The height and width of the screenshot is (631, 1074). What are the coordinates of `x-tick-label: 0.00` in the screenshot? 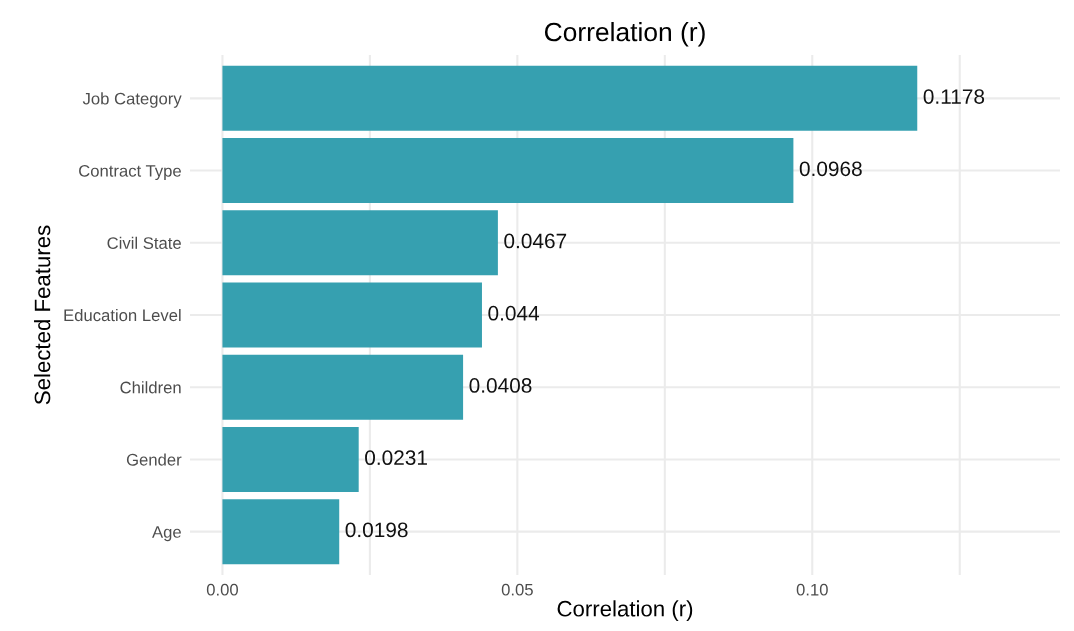 It's located at (222, 589).